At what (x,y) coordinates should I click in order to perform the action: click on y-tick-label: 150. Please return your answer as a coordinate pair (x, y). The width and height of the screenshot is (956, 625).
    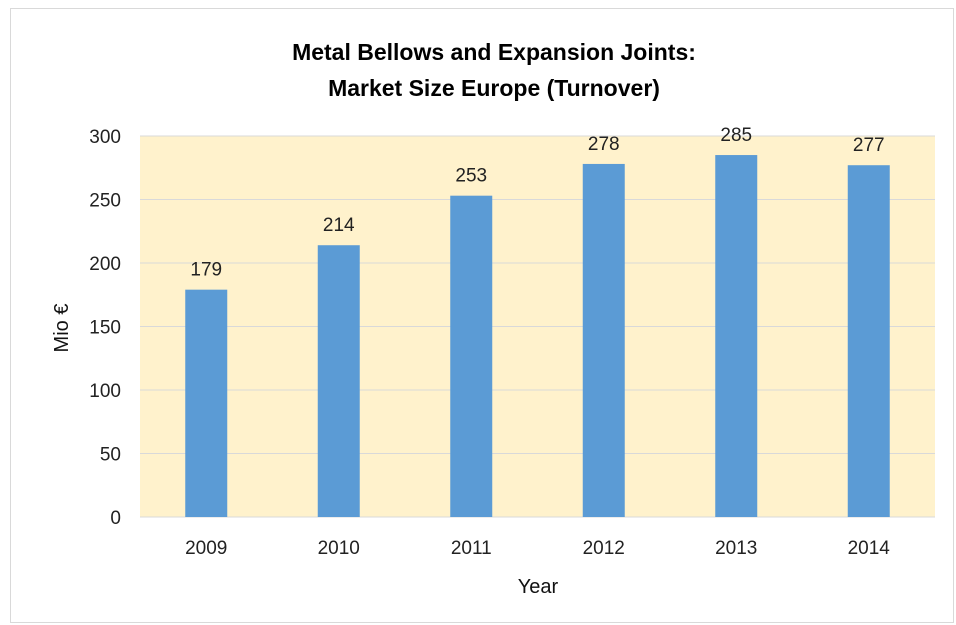
    Looking at the image, I should click on (105, 328).